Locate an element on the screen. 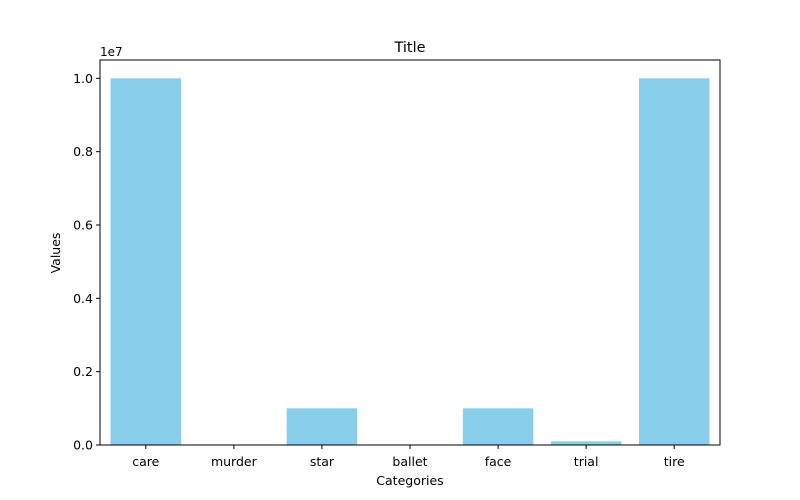 The height and width of the screenshot is (500, 800). bar-trial is located at coordinates (586, 443).